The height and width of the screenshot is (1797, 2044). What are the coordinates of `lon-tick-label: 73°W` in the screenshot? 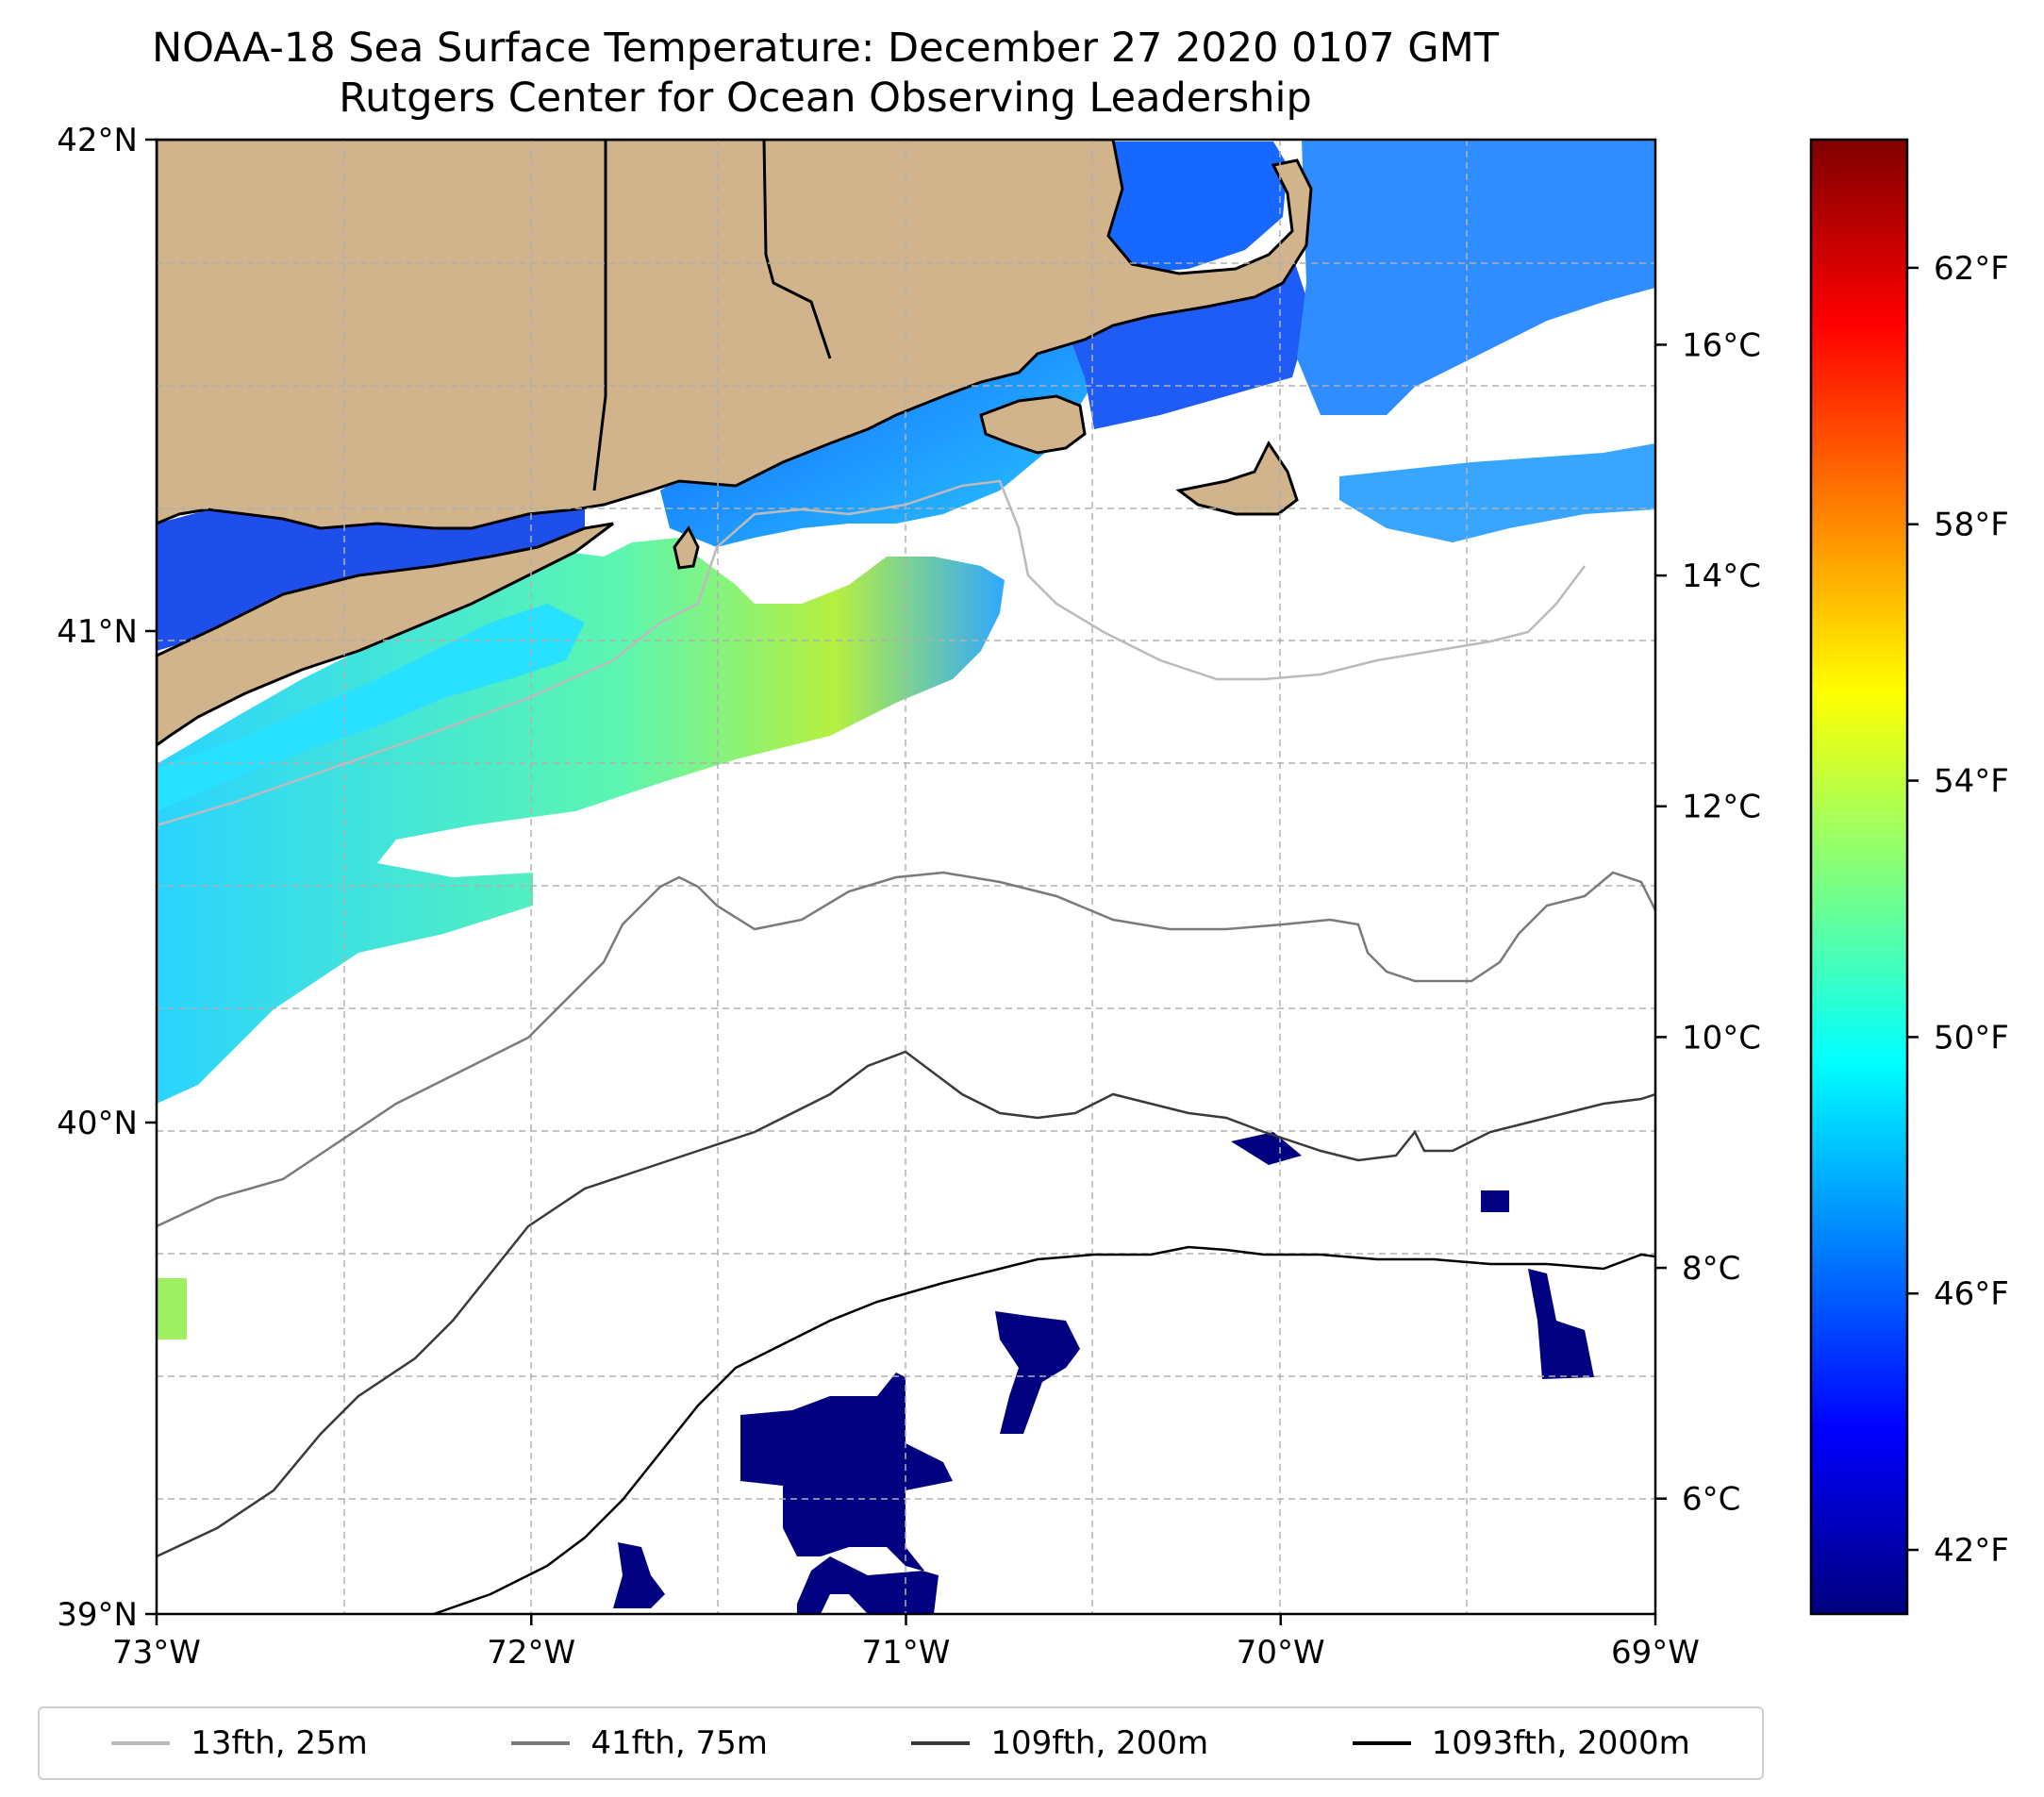 It's located at (156, 1653).